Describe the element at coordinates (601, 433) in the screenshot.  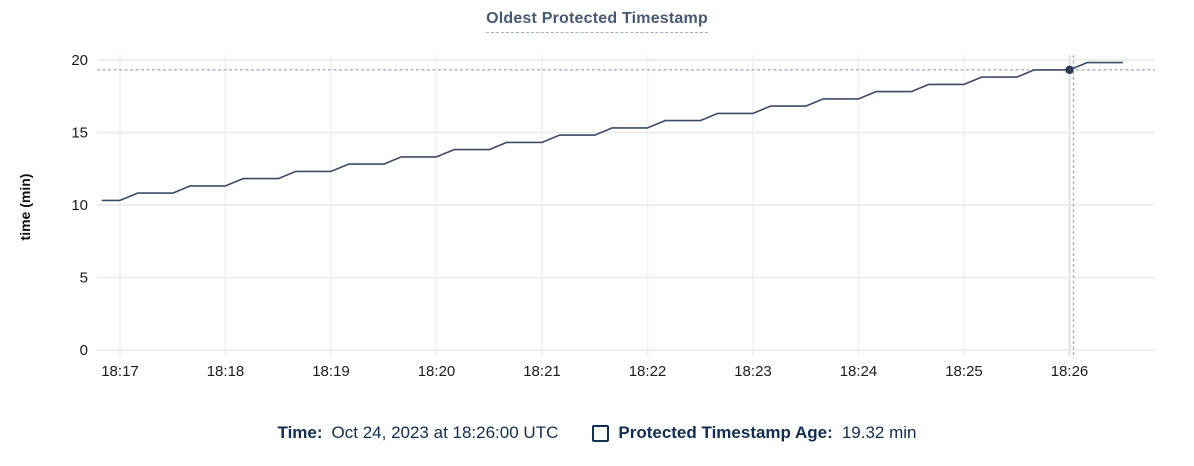
I see `series-toggle-checkbox` at that location.